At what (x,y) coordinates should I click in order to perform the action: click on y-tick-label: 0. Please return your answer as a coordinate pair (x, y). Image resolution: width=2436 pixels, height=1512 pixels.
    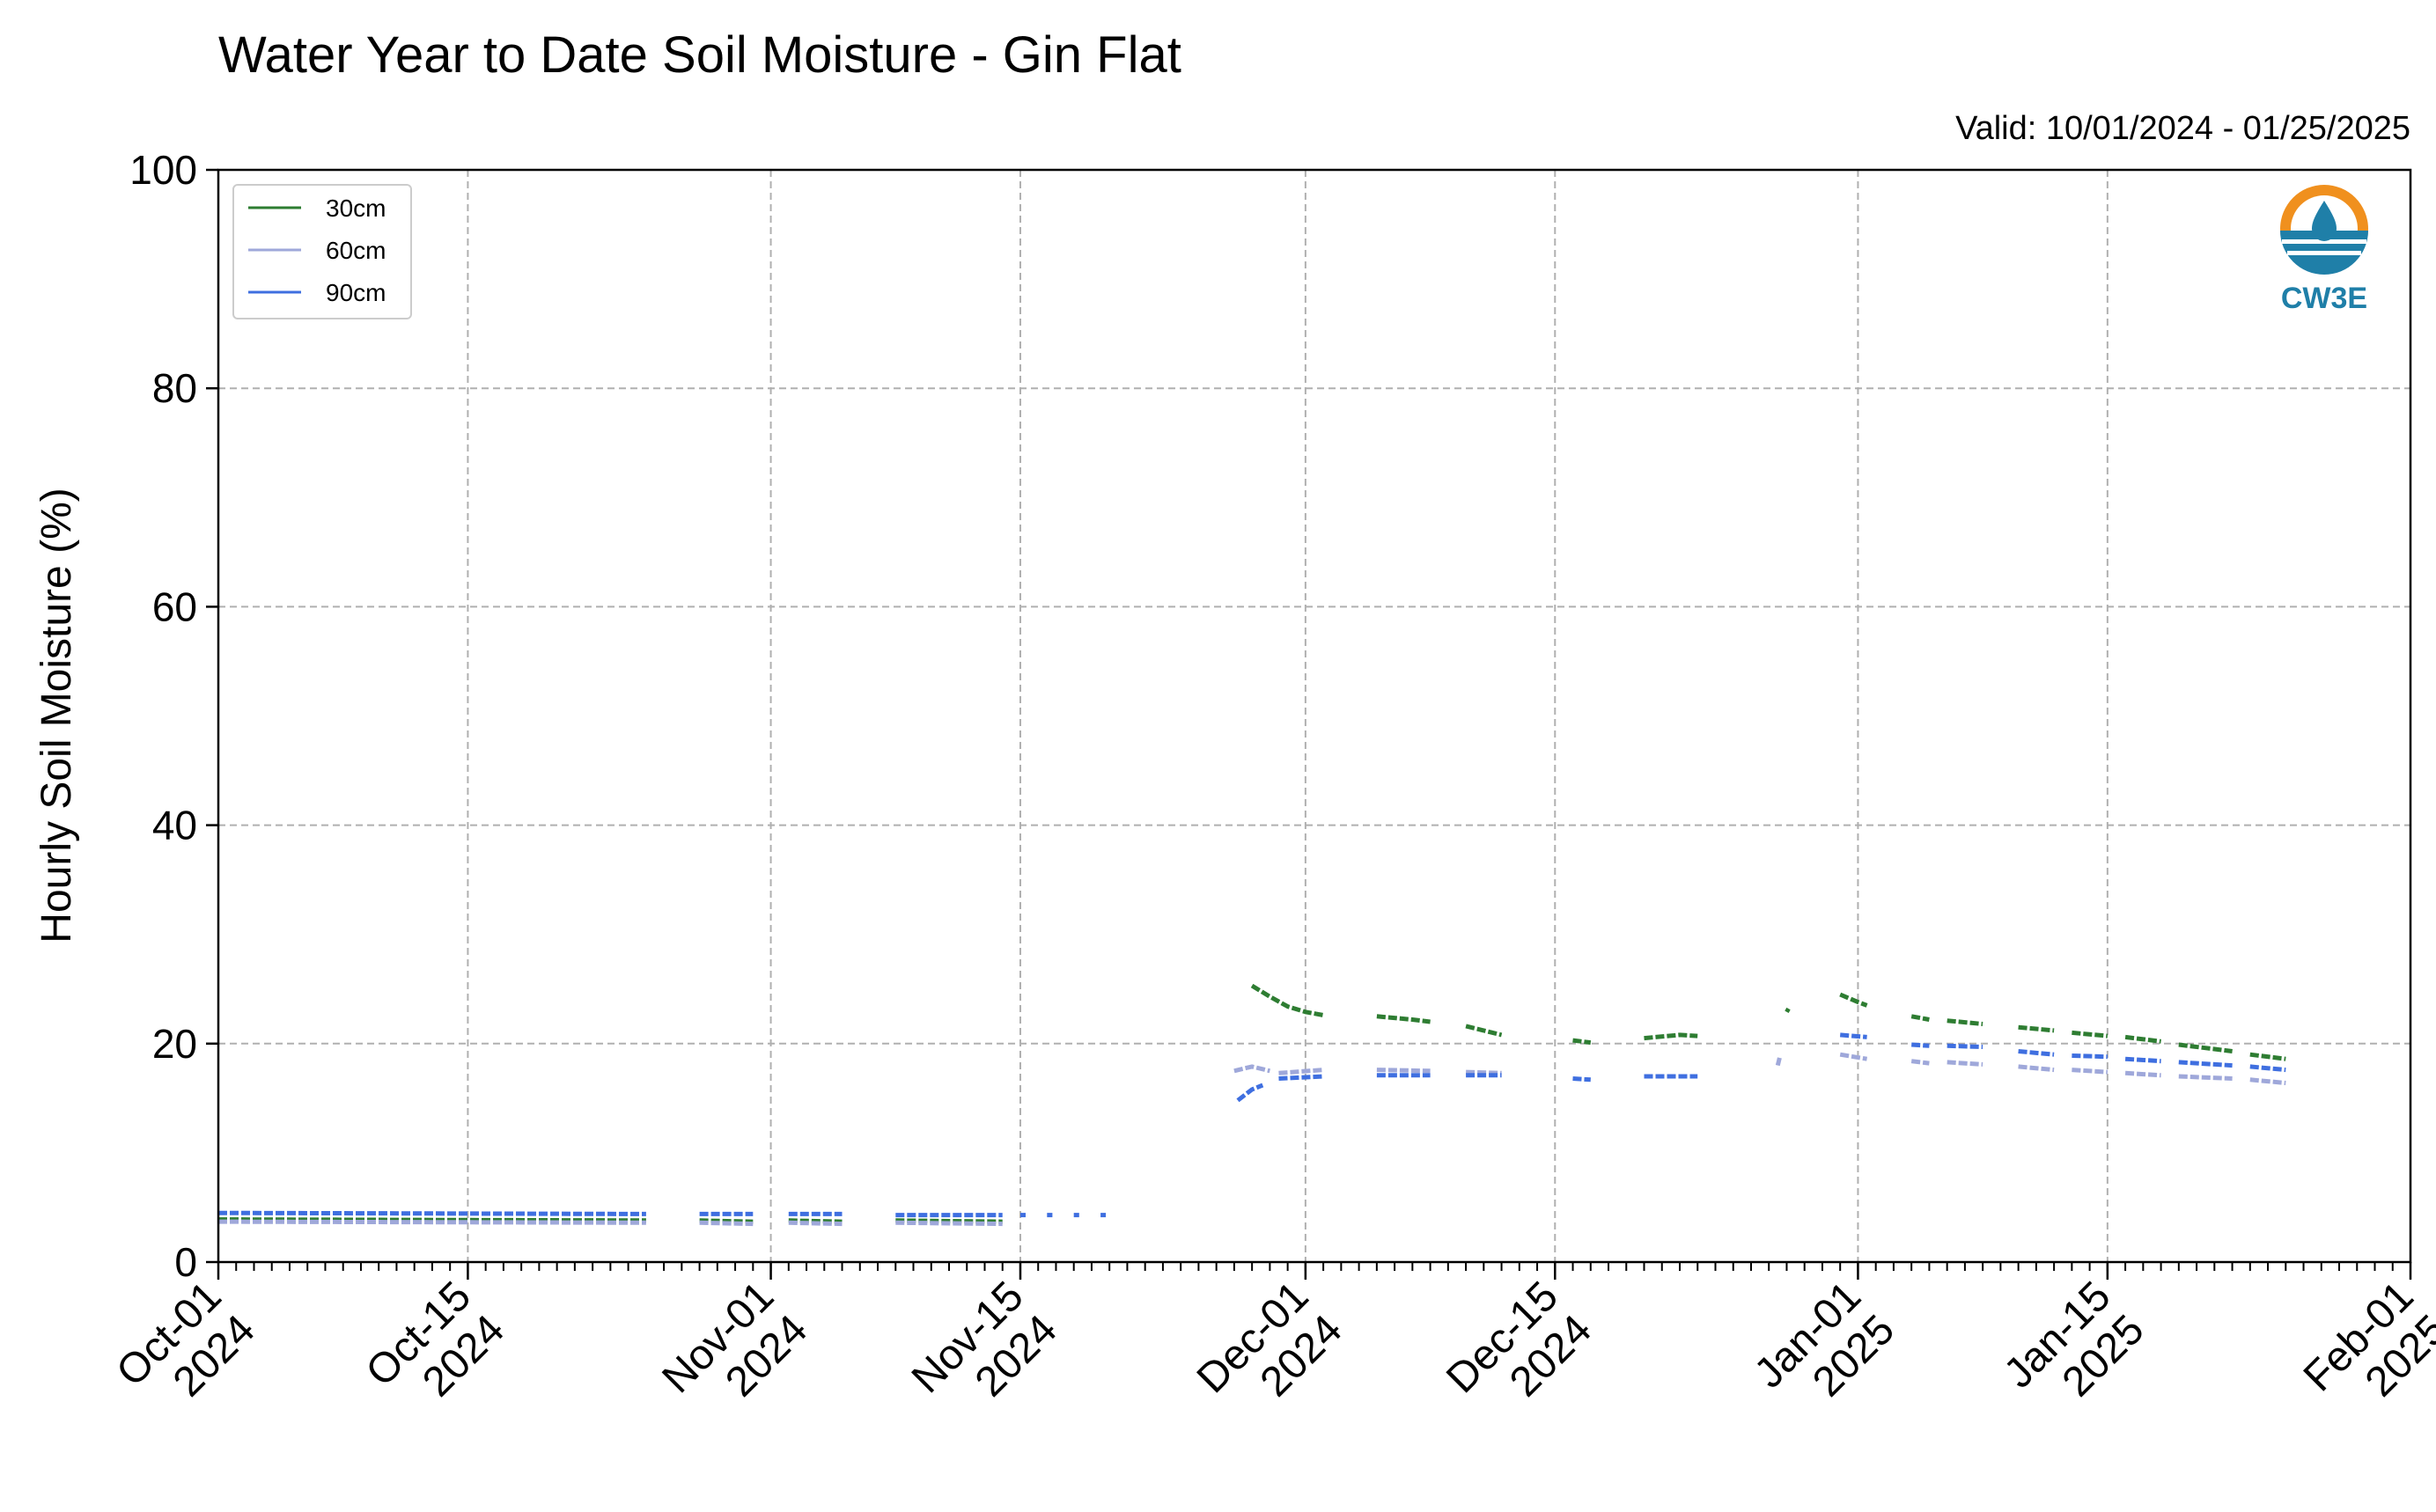
    Looking at the image, I should click on (186, 1262).